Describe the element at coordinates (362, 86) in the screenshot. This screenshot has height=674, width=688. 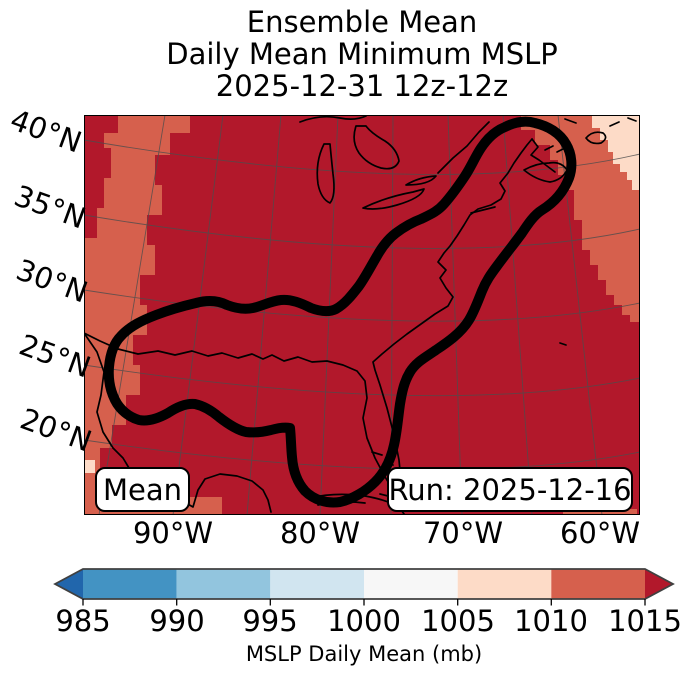
I see `title-line-3: 2025-12-31 12z-12z` at that location.